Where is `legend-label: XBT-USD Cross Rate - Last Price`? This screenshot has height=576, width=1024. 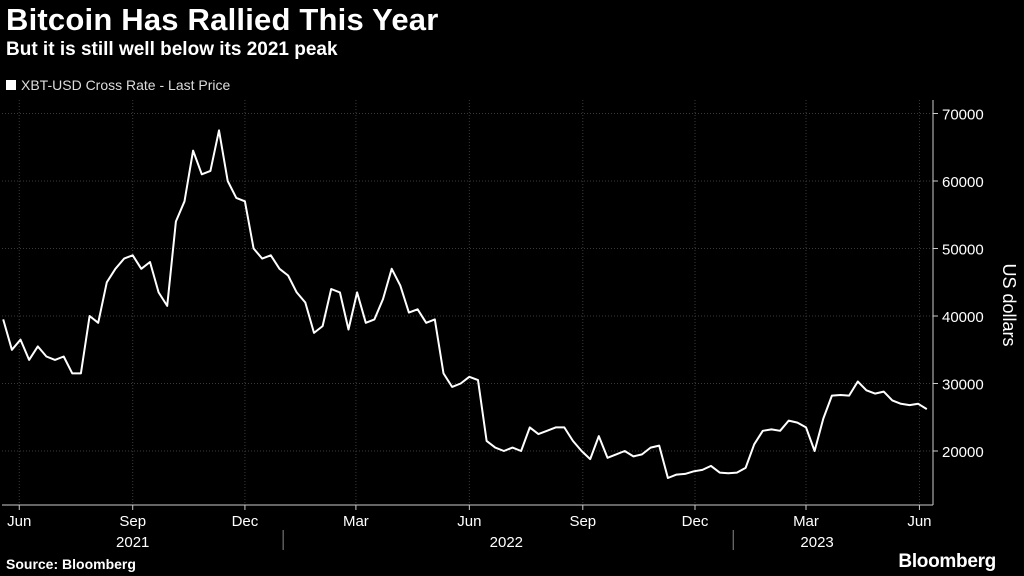
legend-label: XBT-USD Cross Rate - Last Price is located at coordinates (126, 85).